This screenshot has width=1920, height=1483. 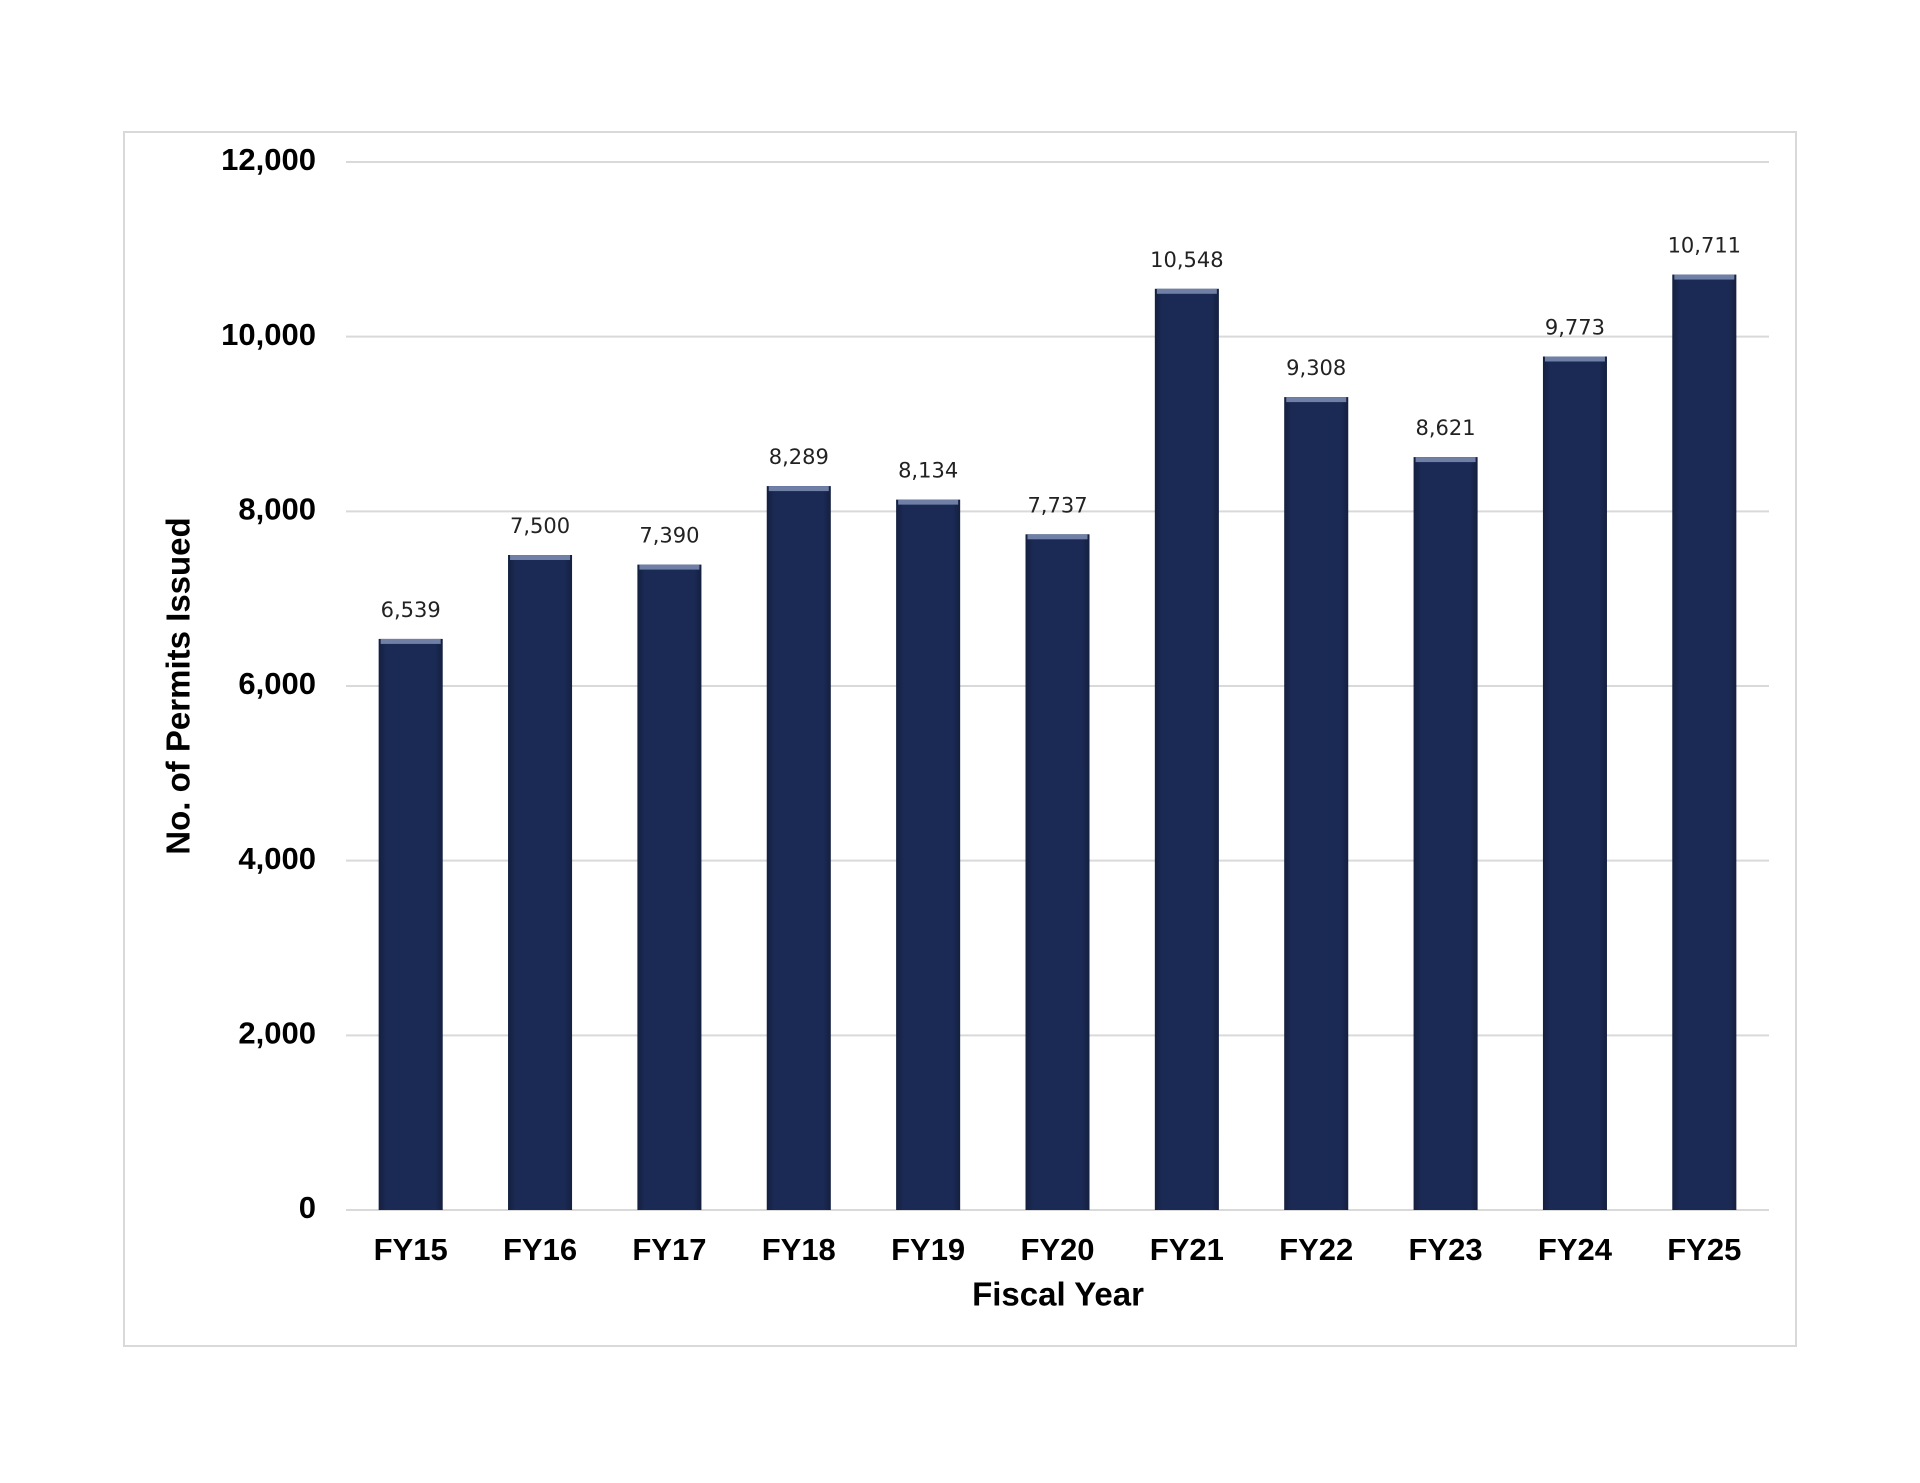 I want to click on x-tick-label: FY15, so click(x=411, y=1249).